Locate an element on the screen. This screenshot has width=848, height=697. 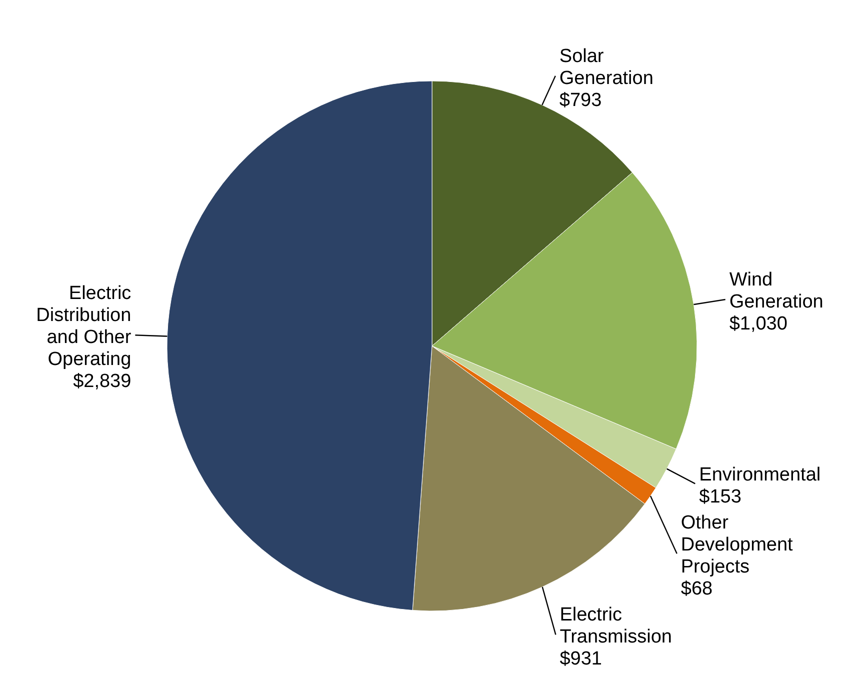
data-label: $153 is located at coordinates (720, 497).